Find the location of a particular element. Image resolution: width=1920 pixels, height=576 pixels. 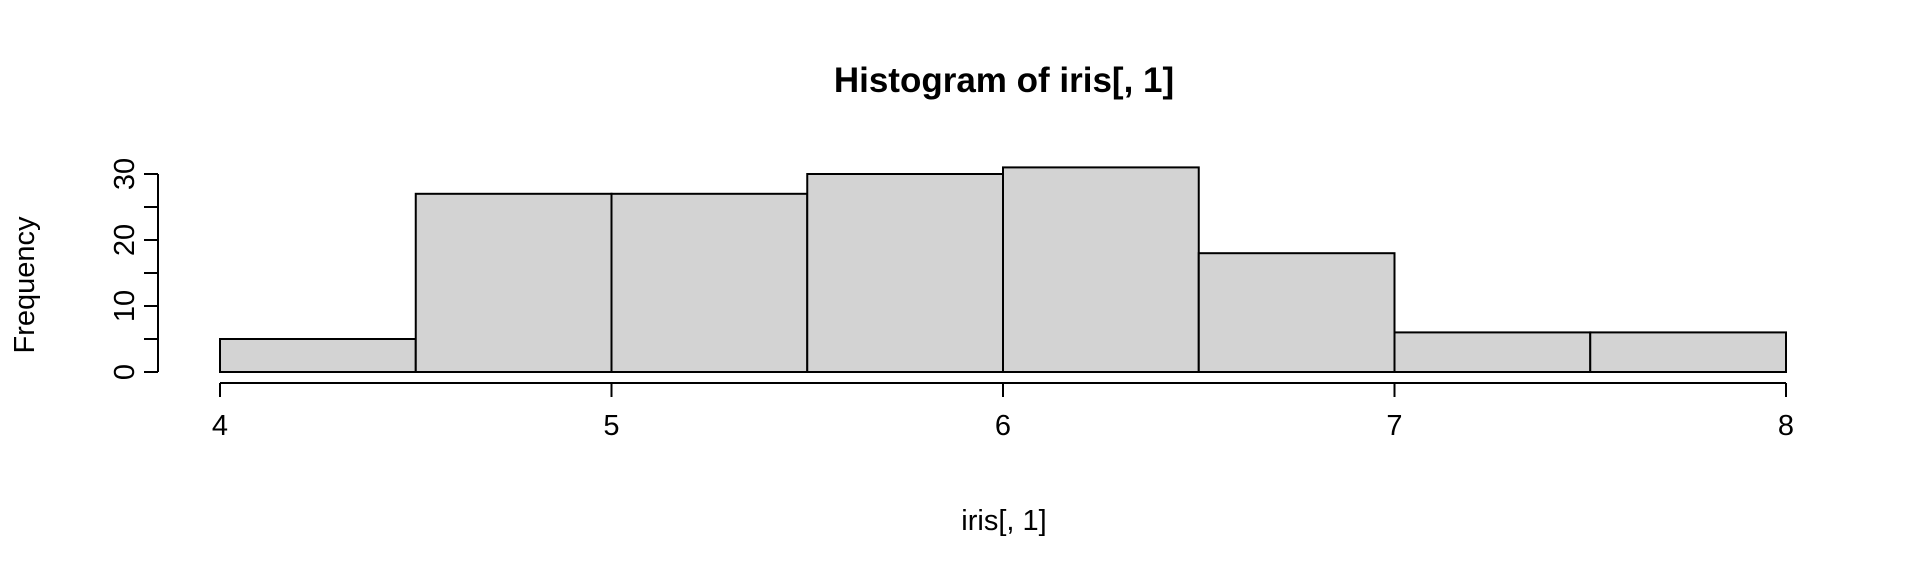

x-tick-label-2: 5 is located at coordinates (611, 426).